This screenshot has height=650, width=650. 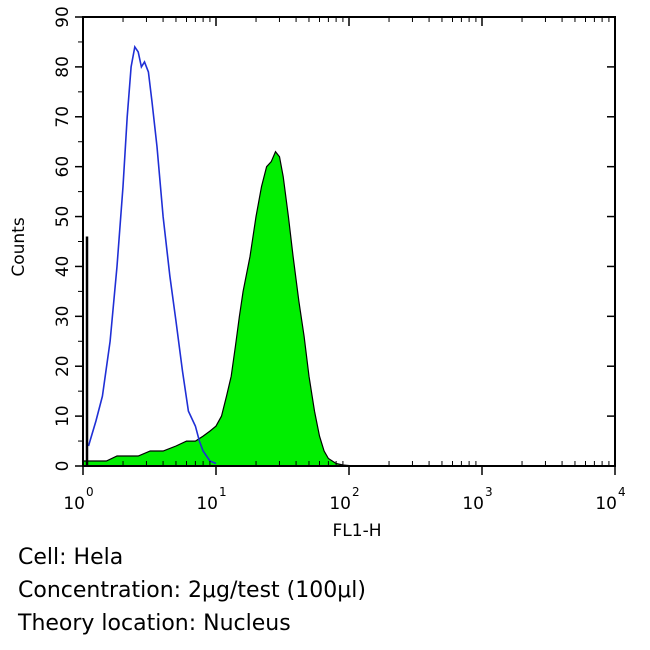 I want to click on x-tick-label-exponent: 4, so click(x=622, y=492).